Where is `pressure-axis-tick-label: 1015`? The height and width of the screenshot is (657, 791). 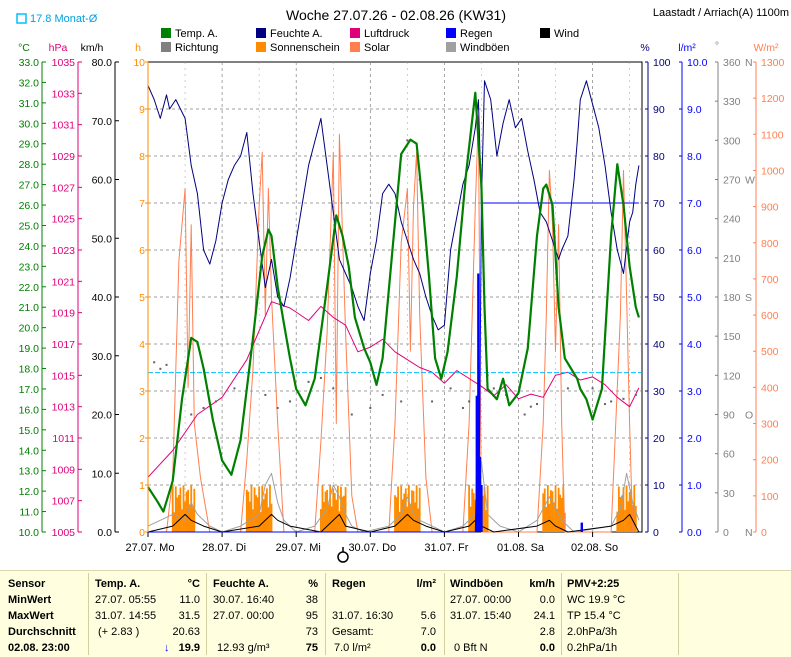 pressure-axis-tick-label: 1015 is located at coordinates (64, 376).